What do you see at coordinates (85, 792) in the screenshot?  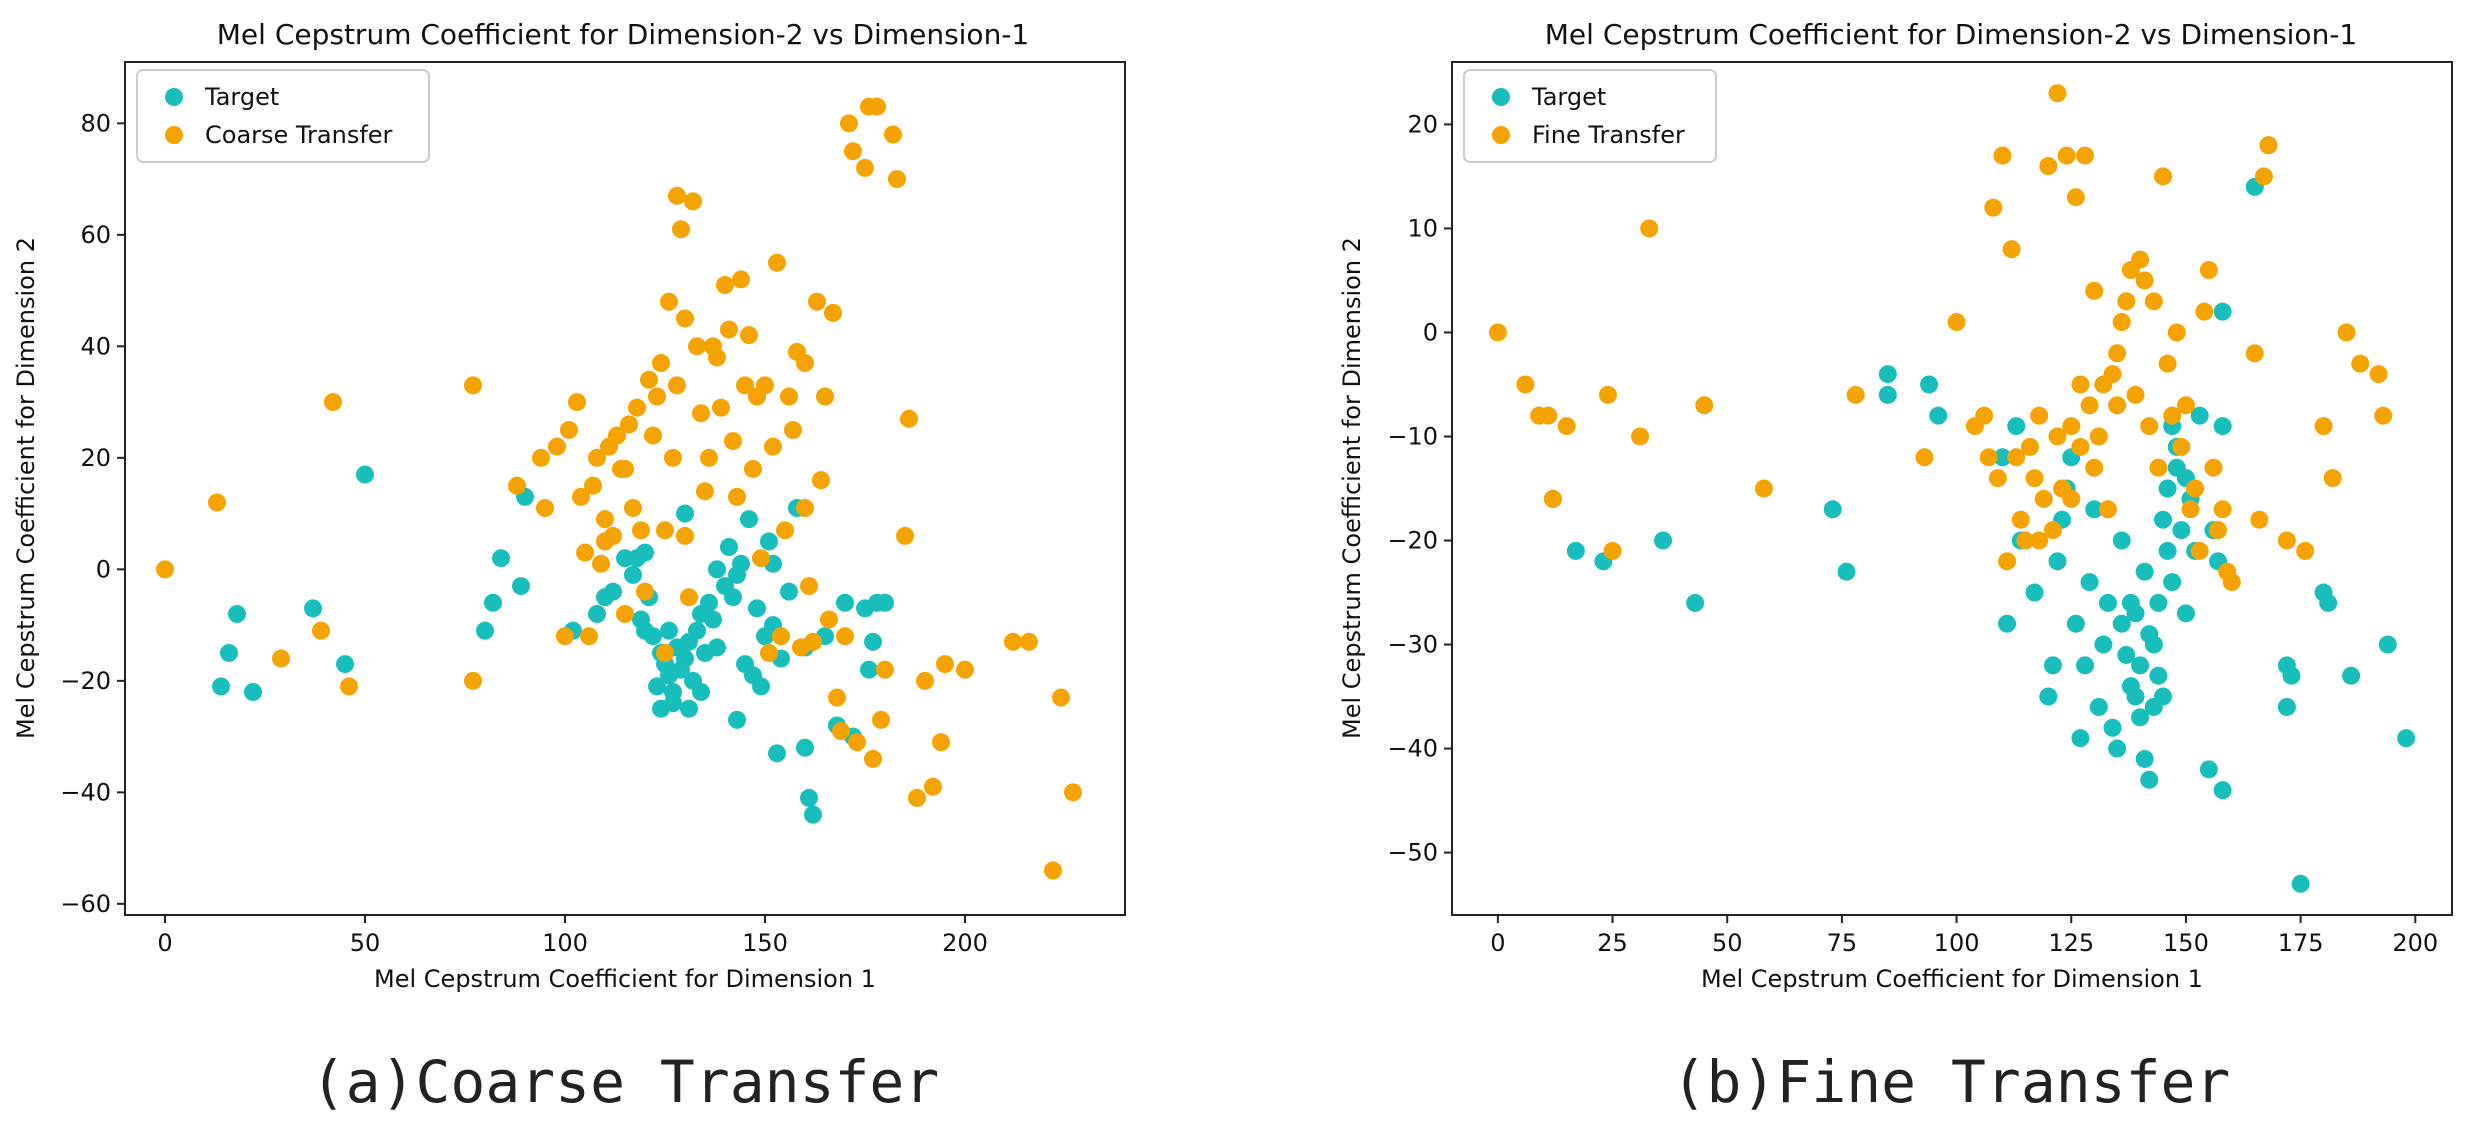 I see `chart-a-ytick-label: −40` at bounding box center [85, 792].